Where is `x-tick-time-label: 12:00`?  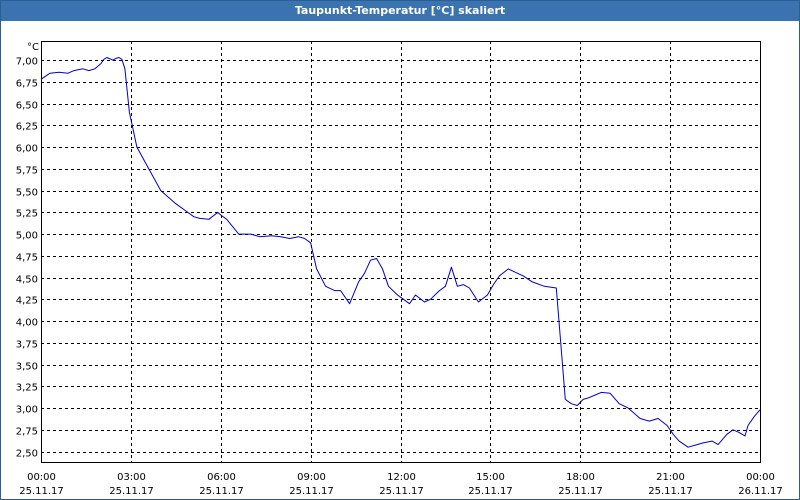 x-tick-time-label: 12:00 is located at coordinates (401, 477).